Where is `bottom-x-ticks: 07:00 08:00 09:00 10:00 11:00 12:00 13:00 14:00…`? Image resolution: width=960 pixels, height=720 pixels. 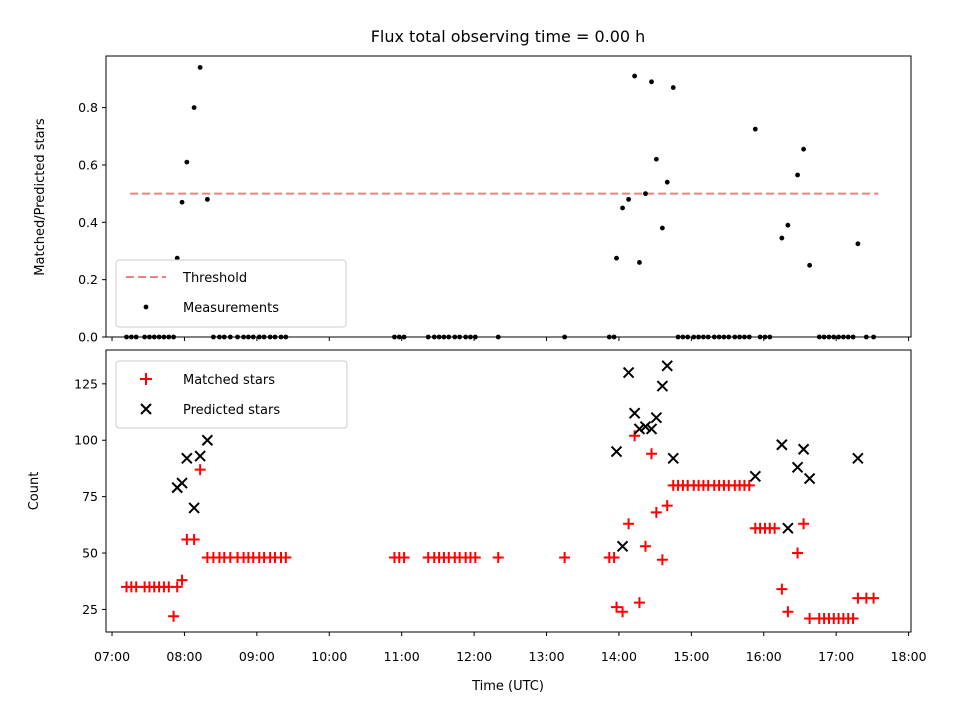
bottom-x-ticks: 07:00 08:00 09:00 10:00 11:00 12:00 13:00 14:00… is located at coordinates (510, 648).